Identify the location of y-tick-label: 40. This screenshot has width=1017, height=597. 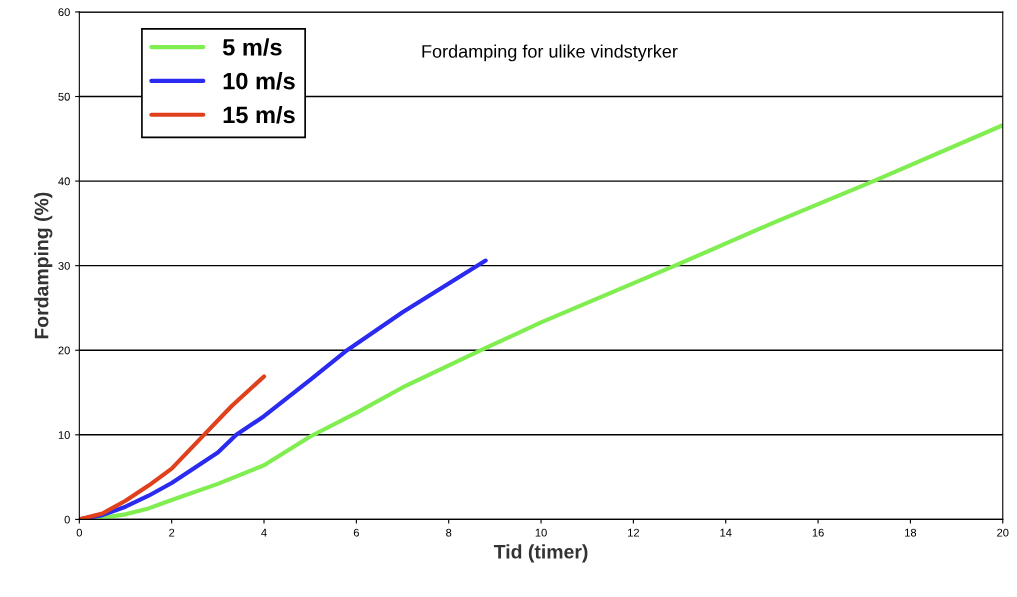
(64, 181).